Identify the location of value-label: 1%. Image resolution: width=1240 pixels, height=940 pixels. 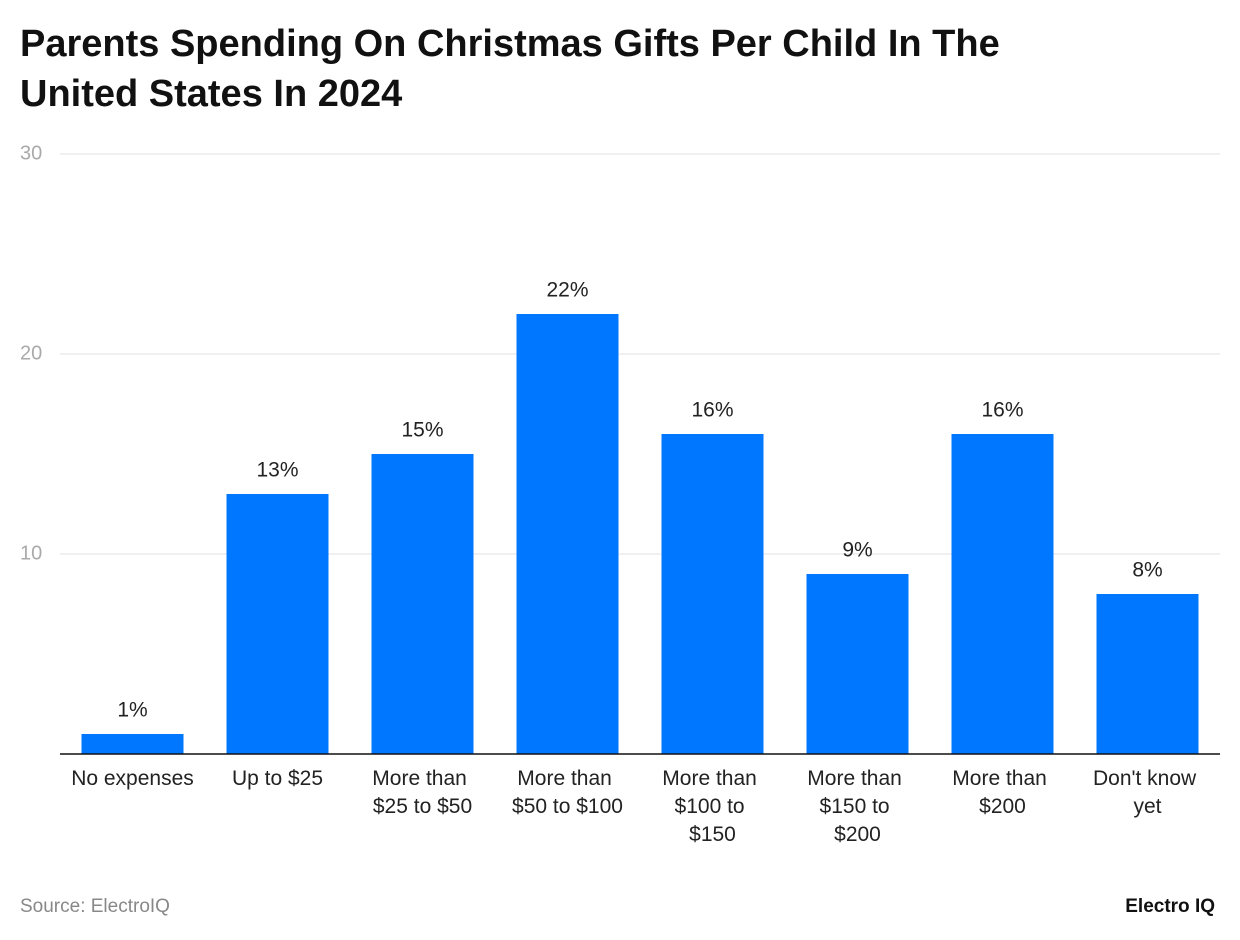
(132, 710).